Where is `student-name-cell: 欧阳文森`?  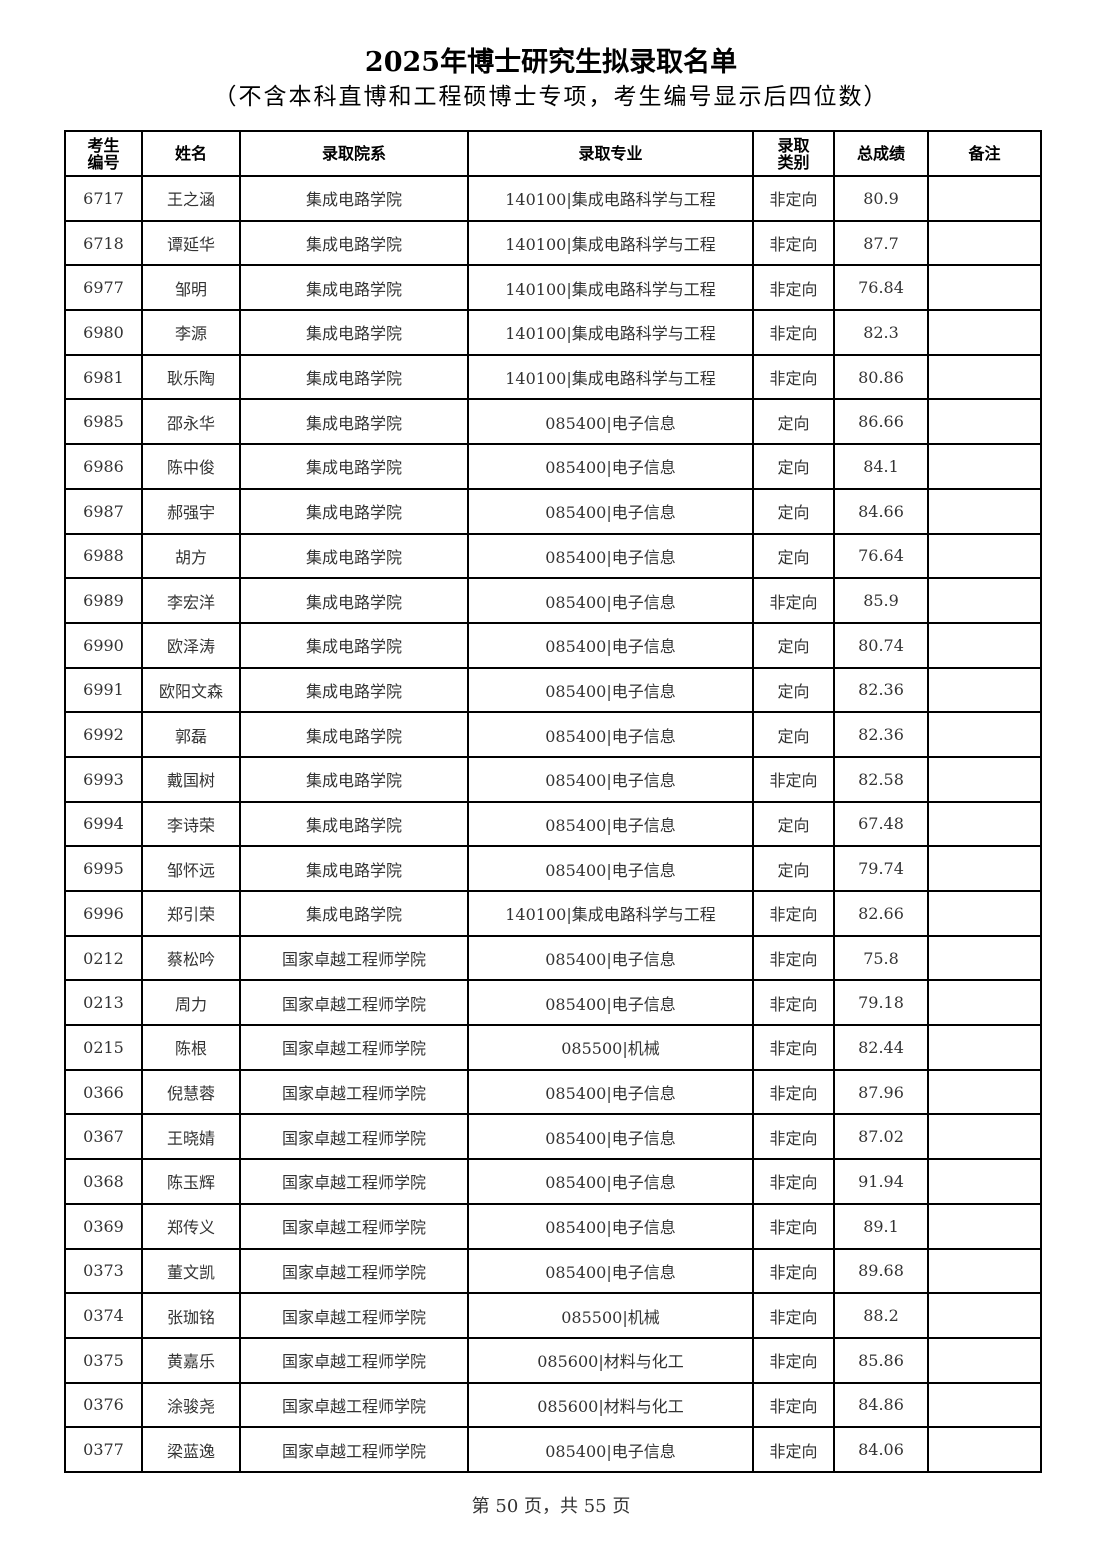
student-name-cell: 欧阳文森 is located at coordinates (191, 690).